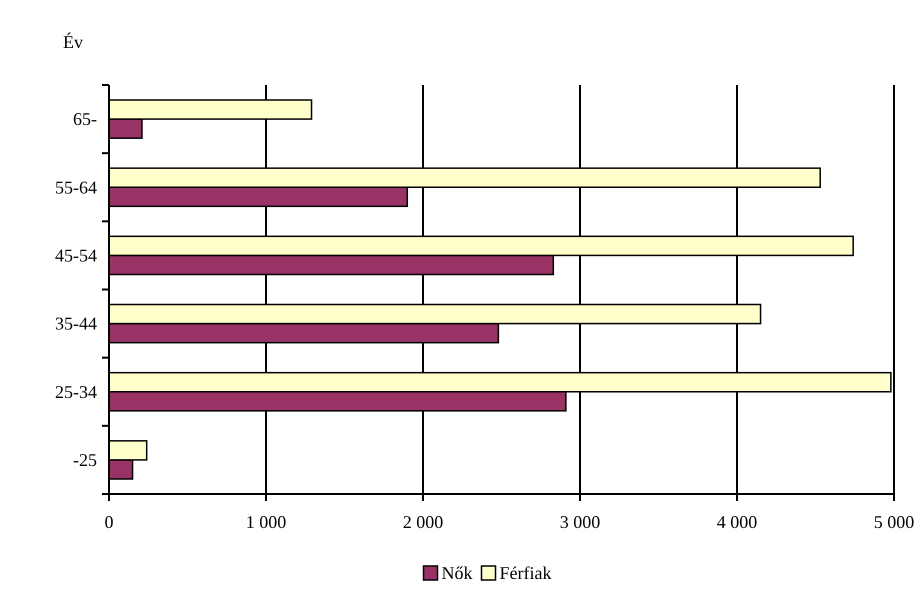 The height and width of the screenshot is (607, 922). I want to click on y-axis-title: Év, so click(73, 42).